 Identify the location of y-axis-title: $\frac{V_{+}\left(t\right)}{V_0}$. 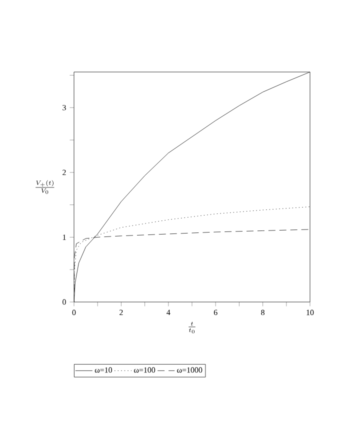
(45, 187).